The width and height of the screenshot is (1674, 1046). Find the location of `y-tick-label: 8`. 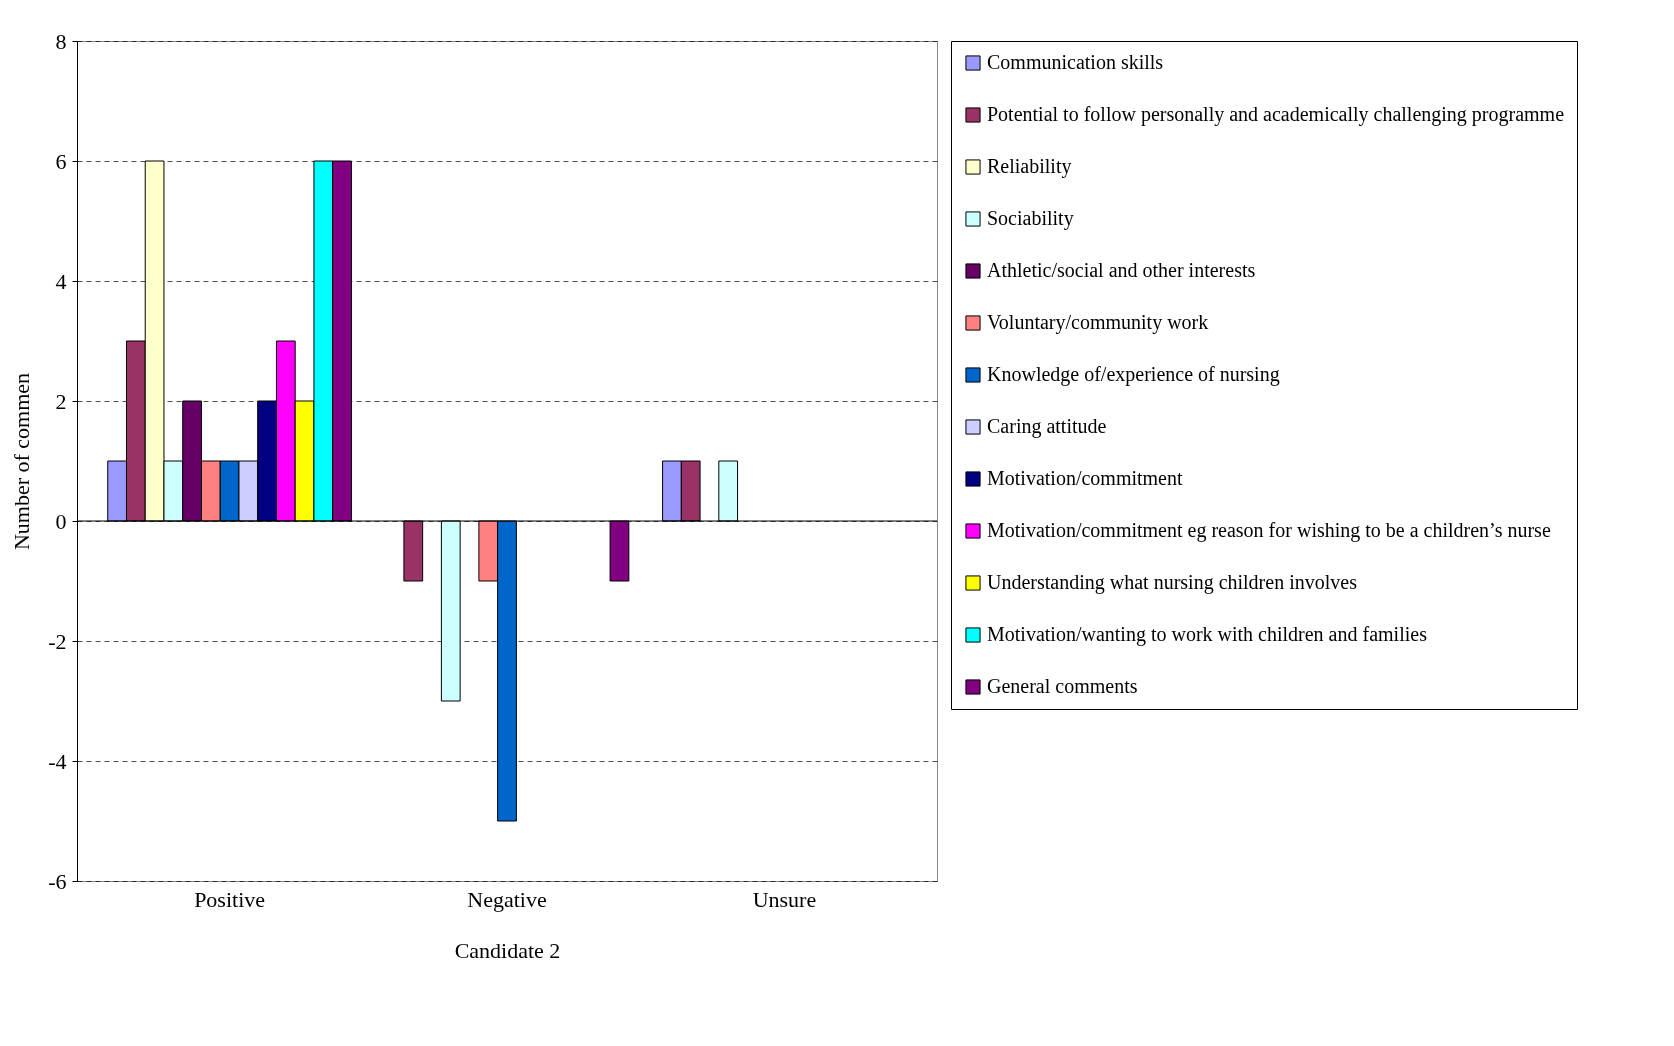

y-tick-label: 8 is located at coordinates (61, 41).